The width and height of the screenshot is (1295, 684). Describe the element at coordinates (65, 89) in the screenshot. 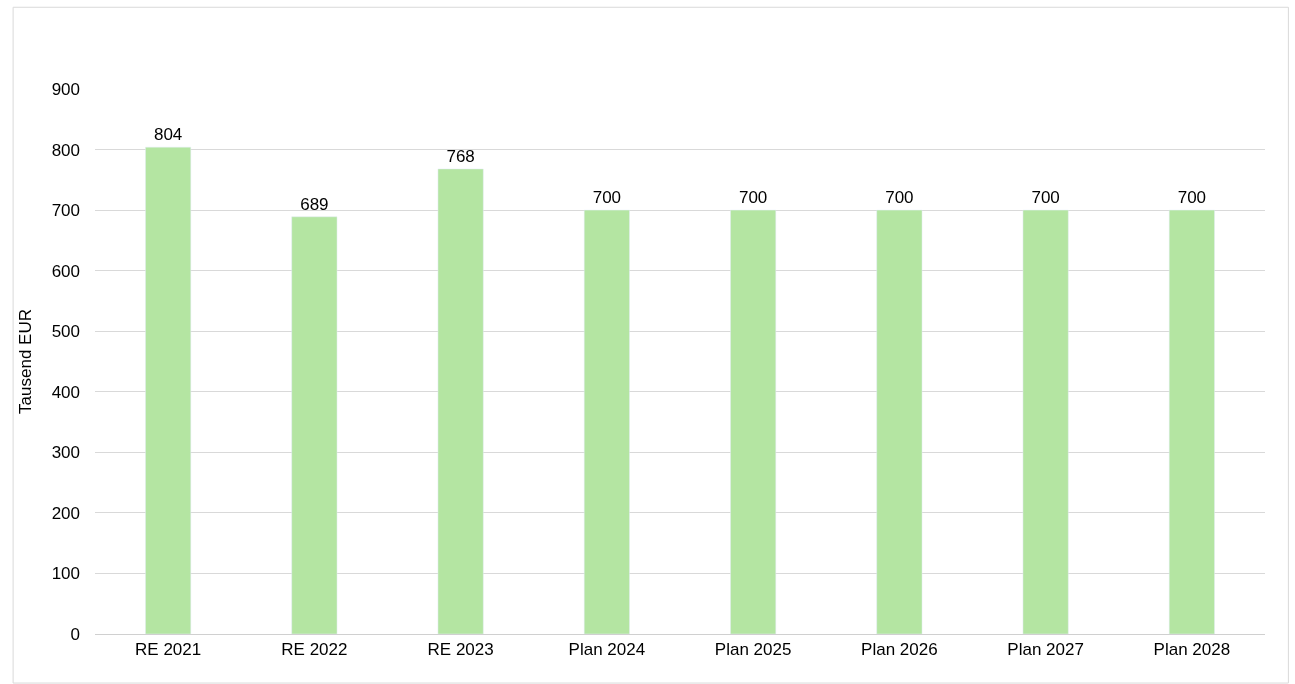

I see `y-tick-label: 900` at that location.